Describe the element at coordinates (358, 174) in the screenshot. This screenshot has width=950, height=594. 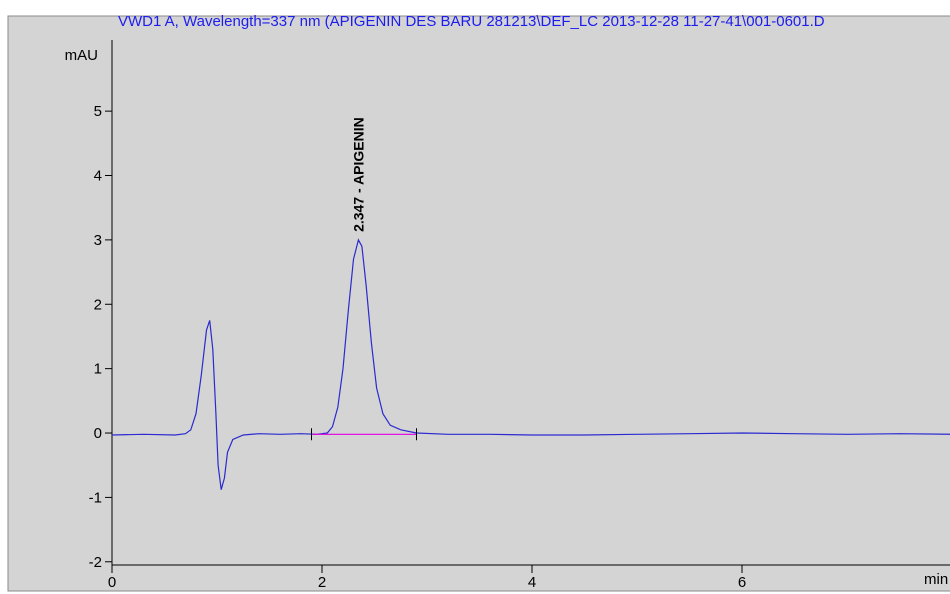
I see `peak-label: 2.347 - APIGENIN` at that location.